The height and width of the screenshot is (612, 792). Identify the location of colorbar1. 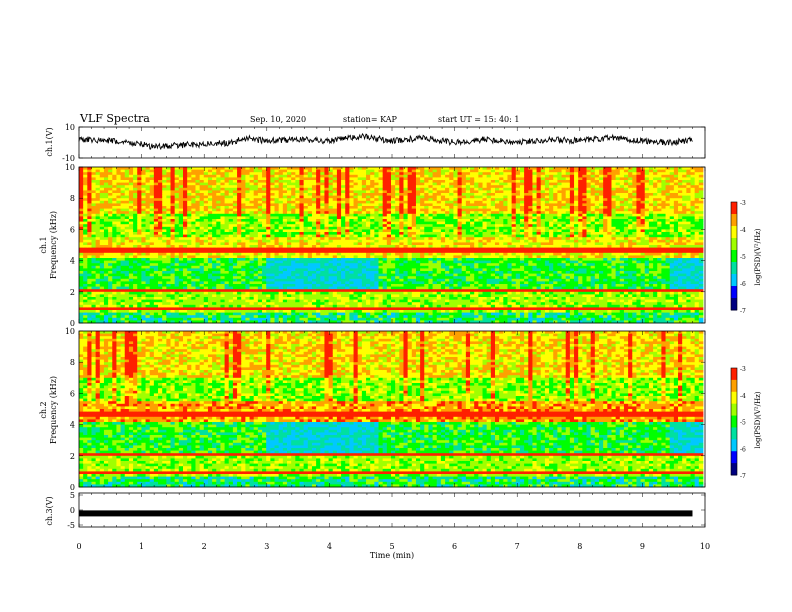
(734, 256).